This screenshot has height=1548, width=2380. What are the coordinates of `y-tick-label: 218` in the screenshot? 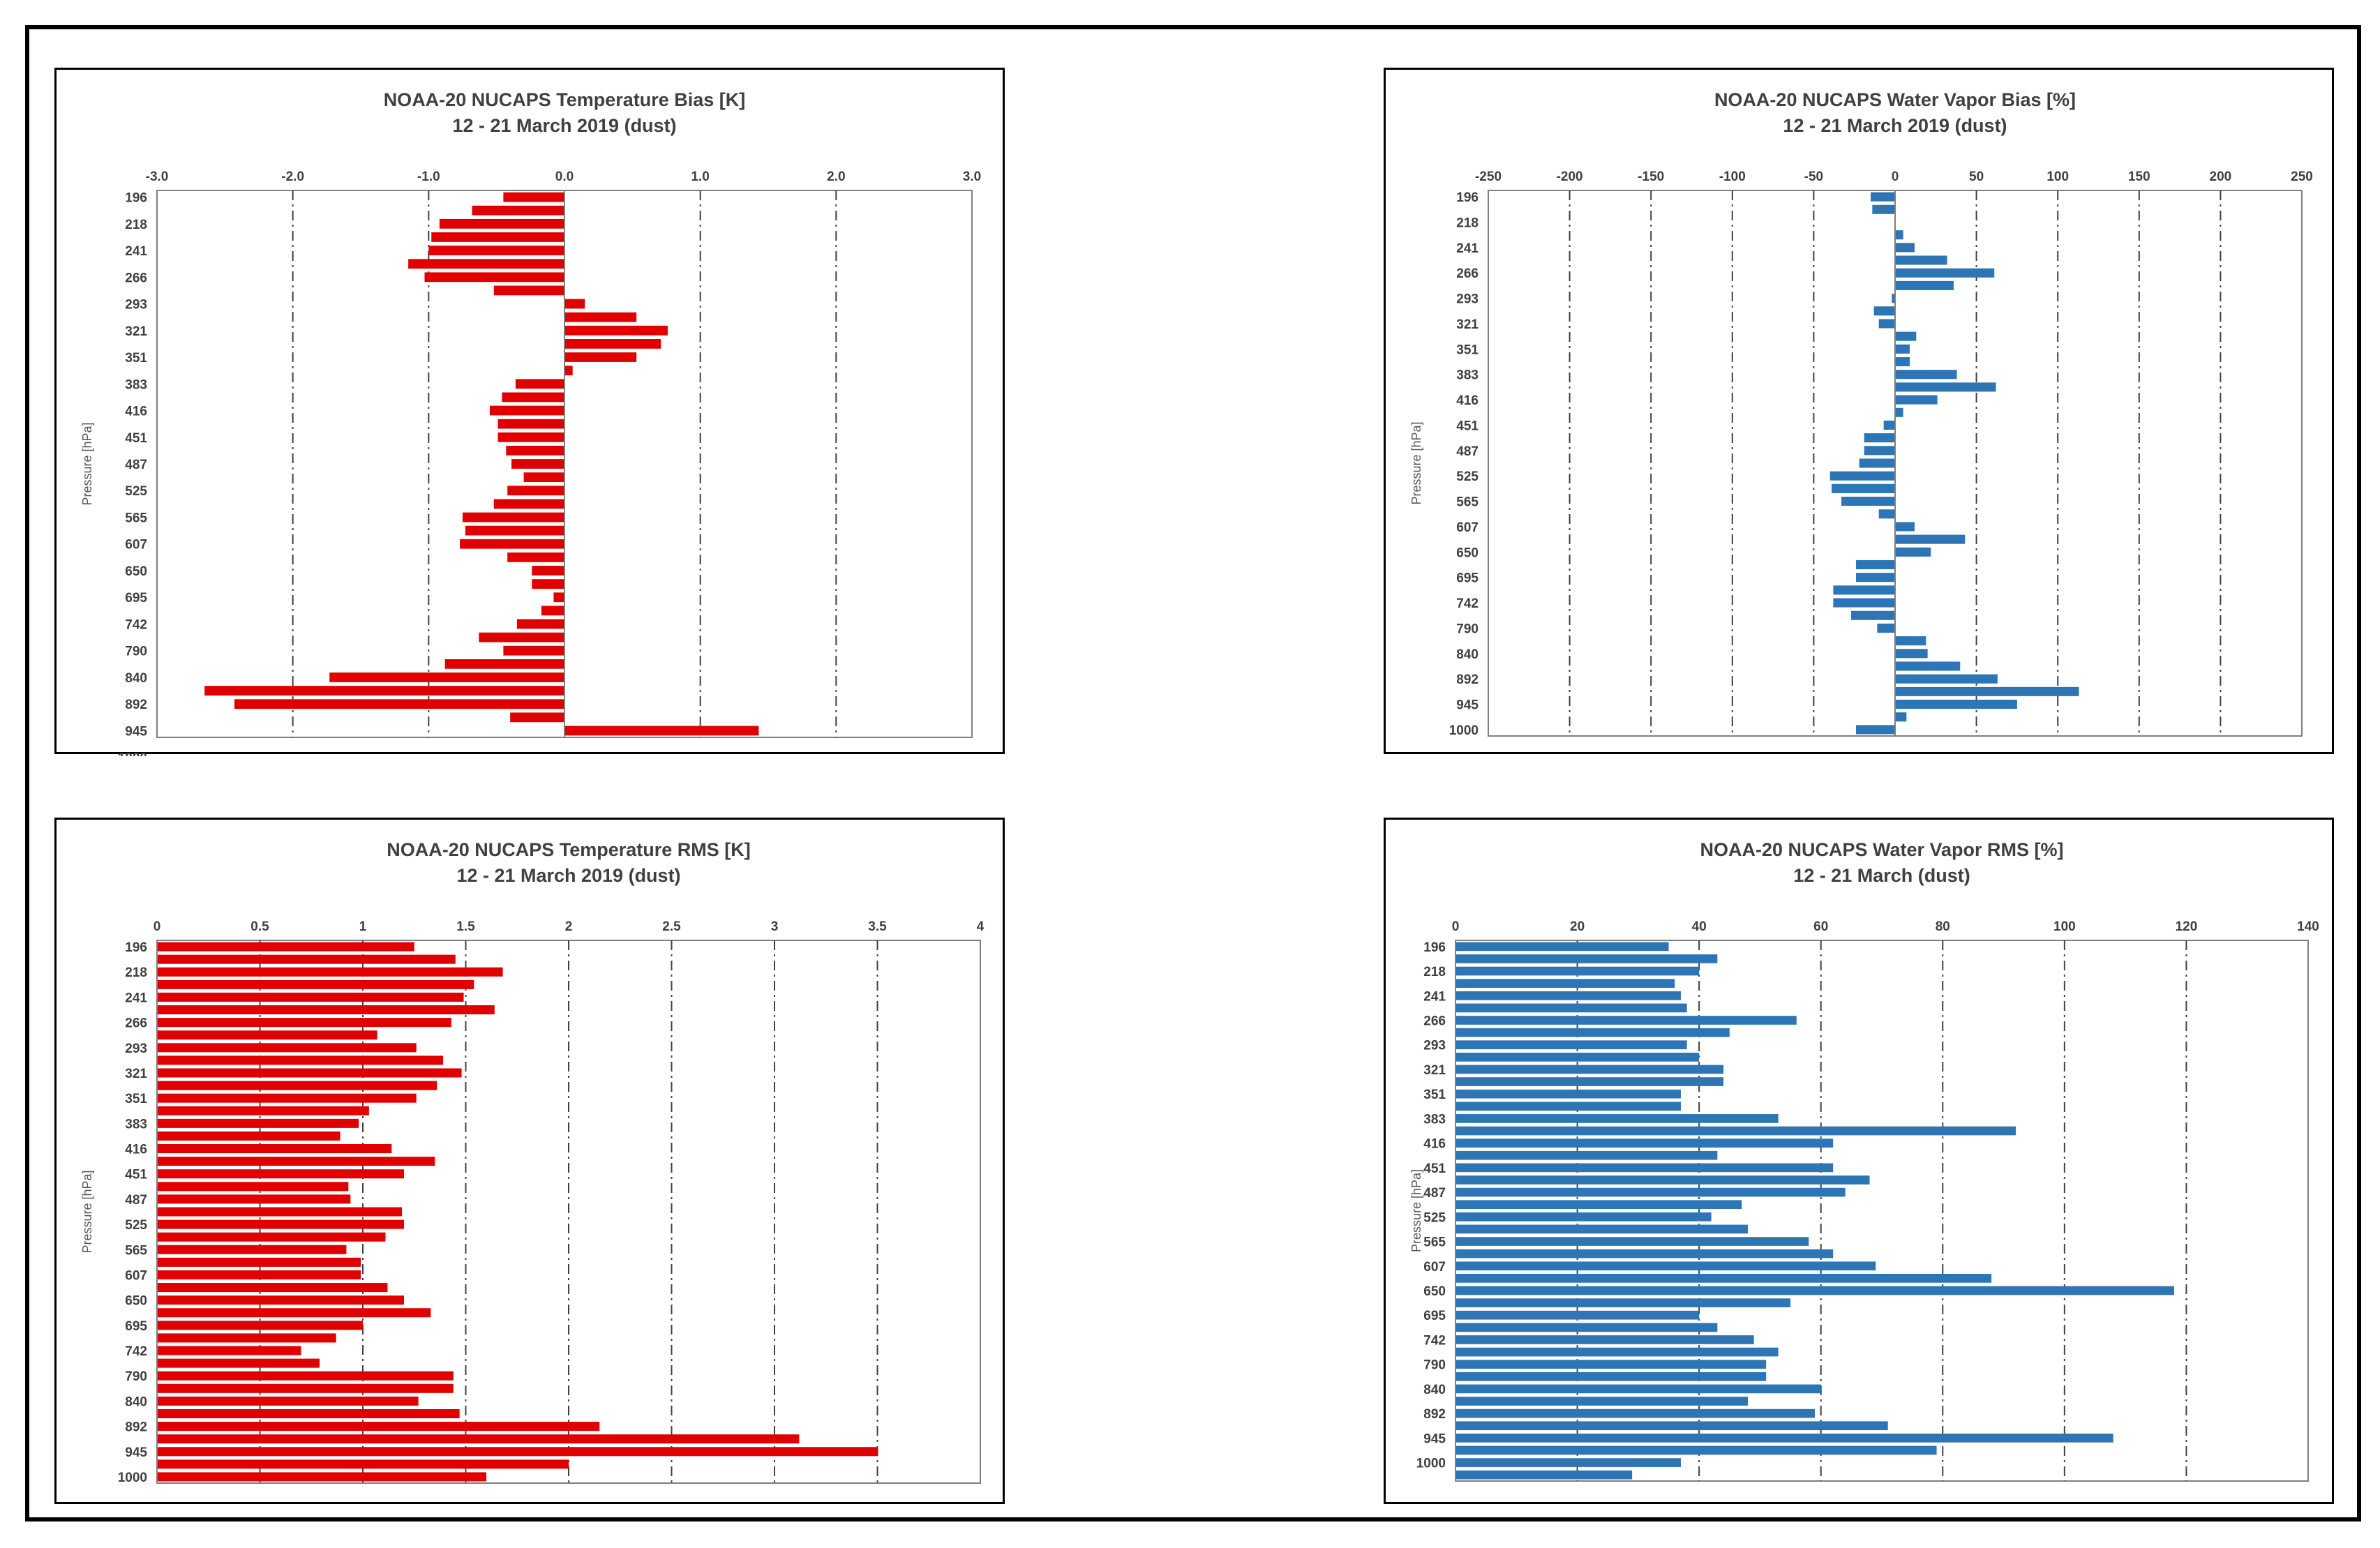 It's located at (136, 225).